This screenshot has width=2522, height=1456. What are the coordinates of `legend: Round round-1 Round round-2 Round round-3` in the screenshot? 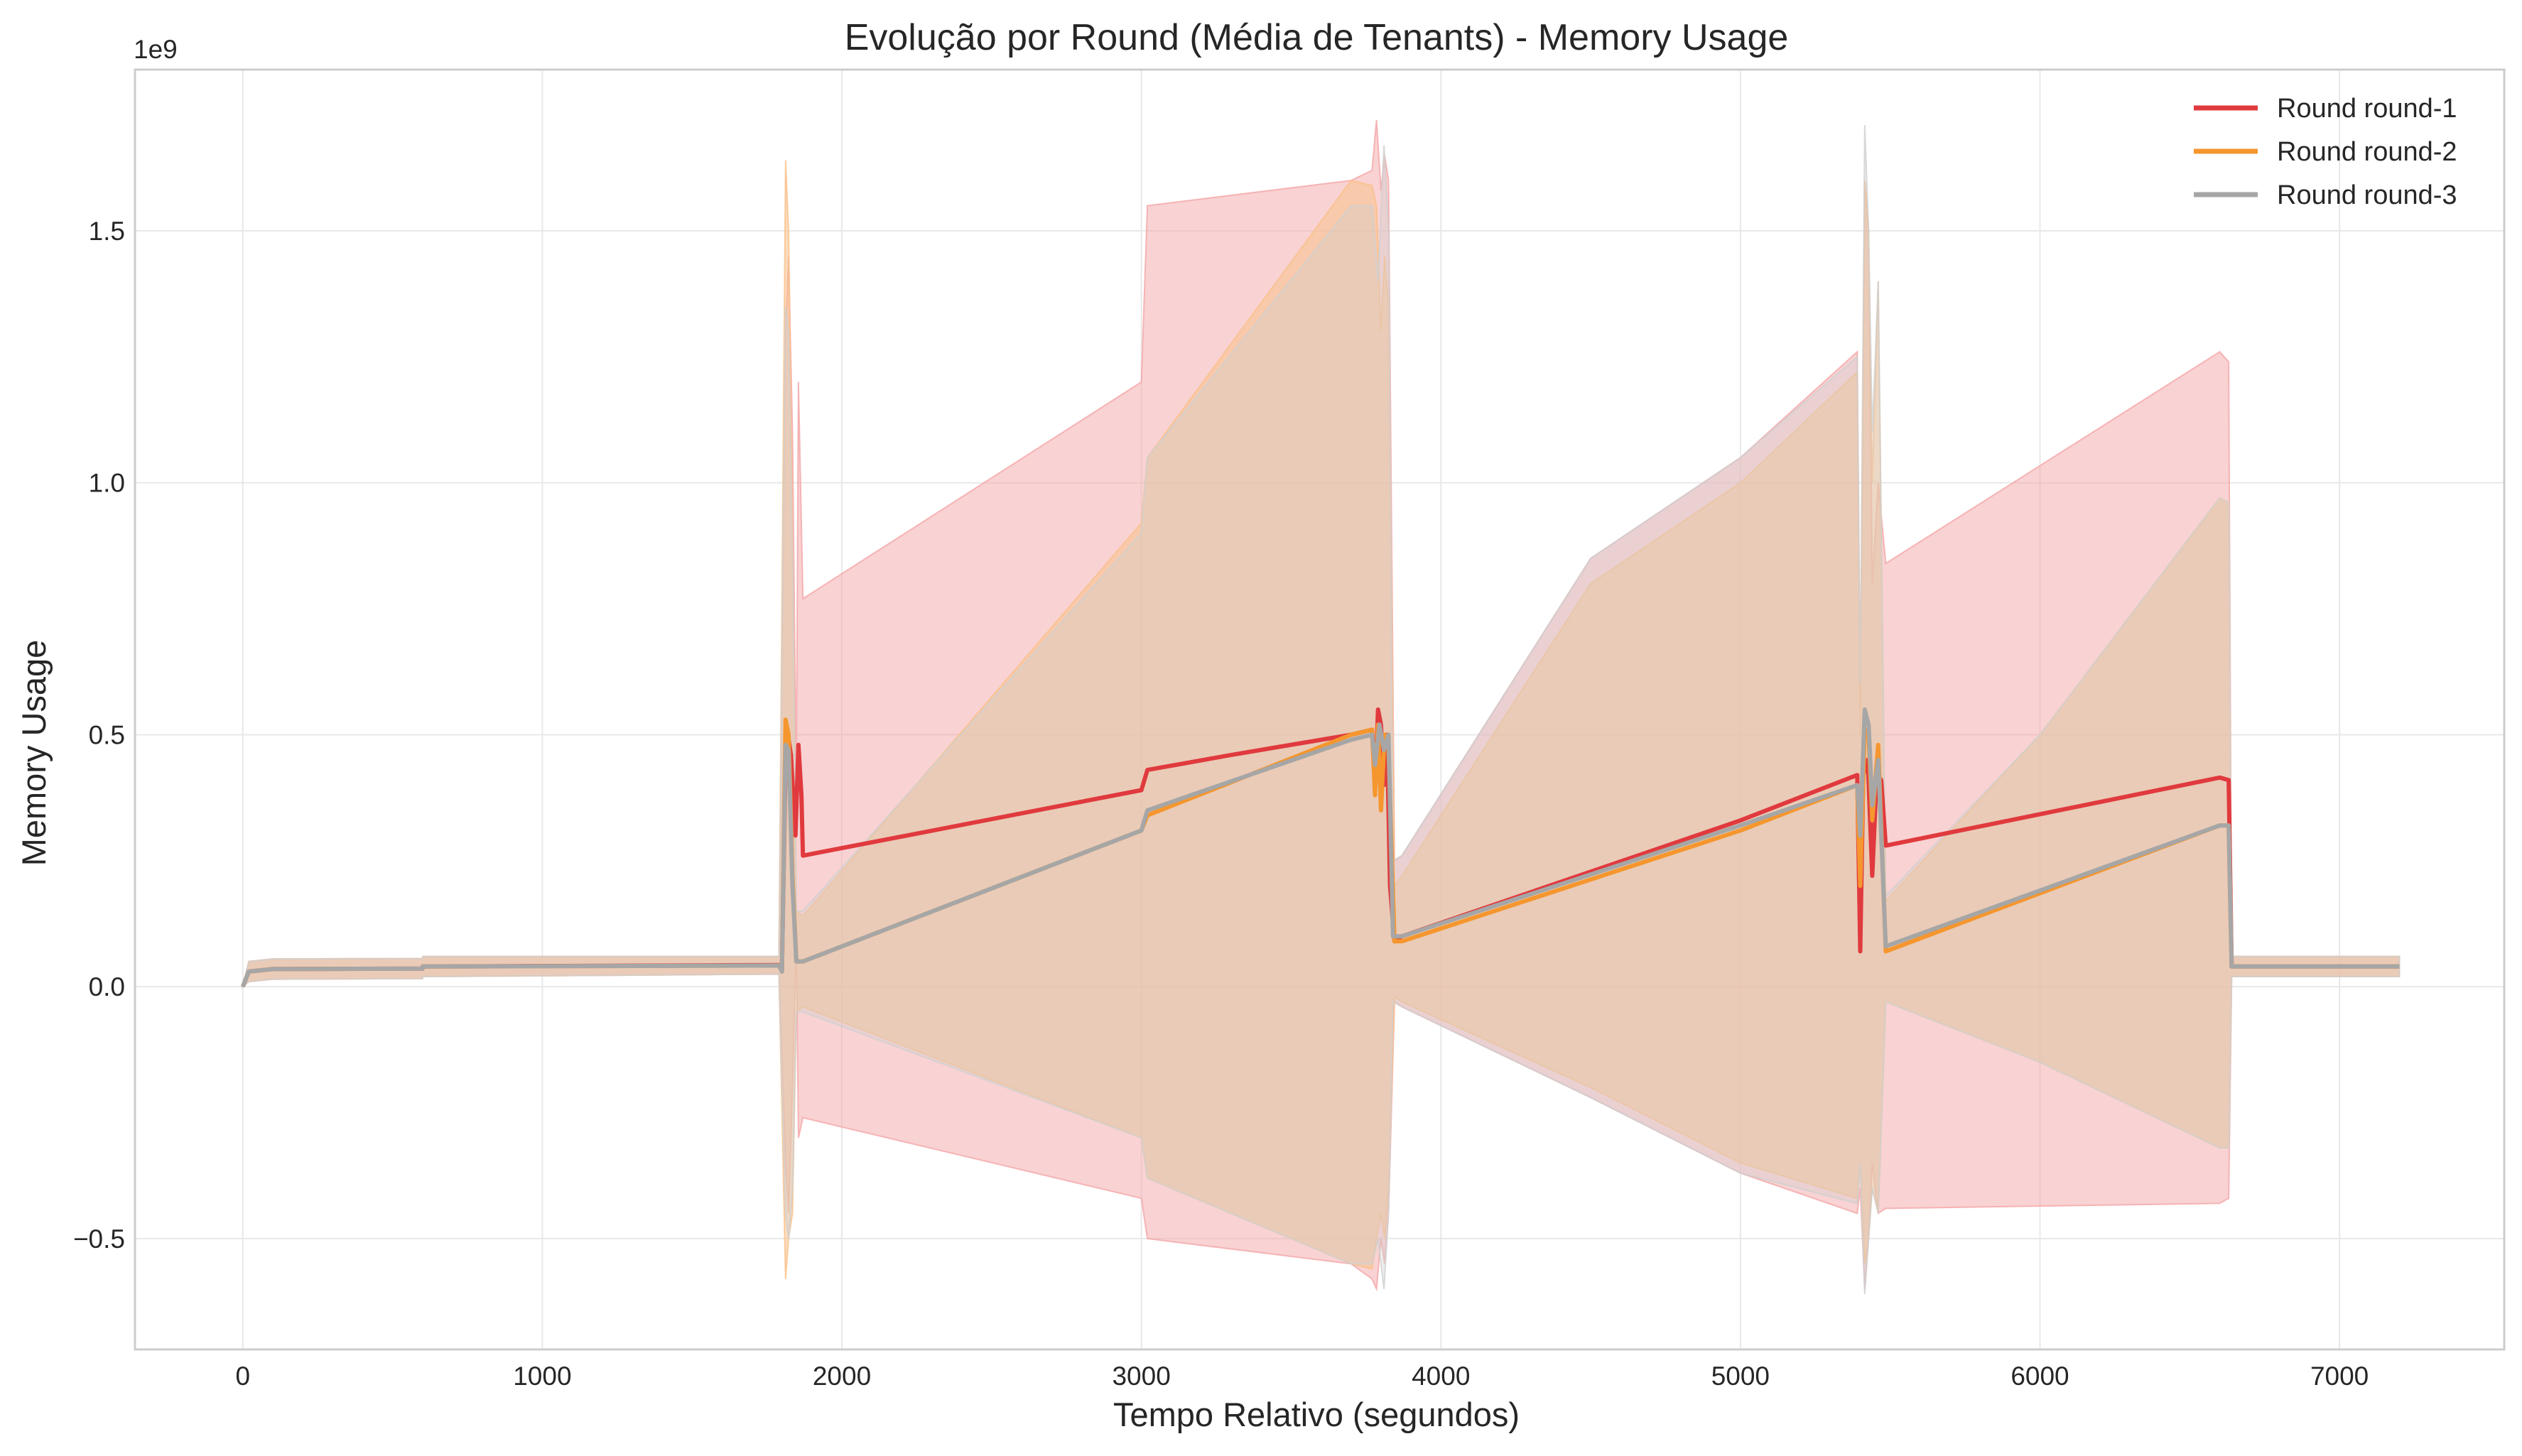 It's located at (2326, 152).